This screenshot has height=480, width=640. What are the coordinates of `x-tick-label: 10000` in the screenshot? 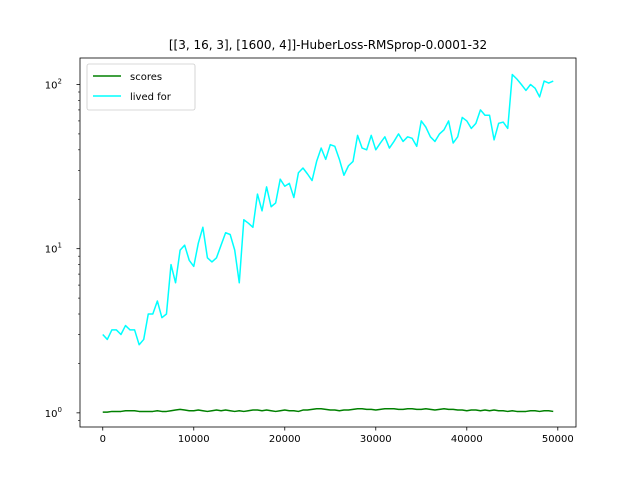 It's located at (194, 439).